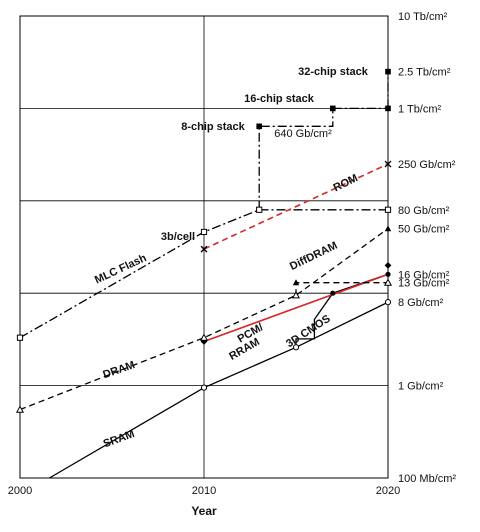 The width and height of the screenshot is (480, 532). I want to click on y-tick-label: 80 Gb/cm², so click(424, 211).